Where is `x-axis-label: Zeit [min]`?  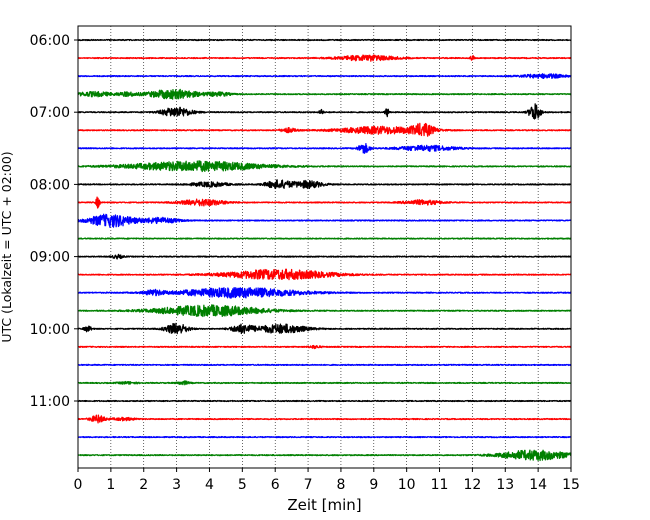 x-axis-label: Zeit [min] is located at coordinates (324, 505).